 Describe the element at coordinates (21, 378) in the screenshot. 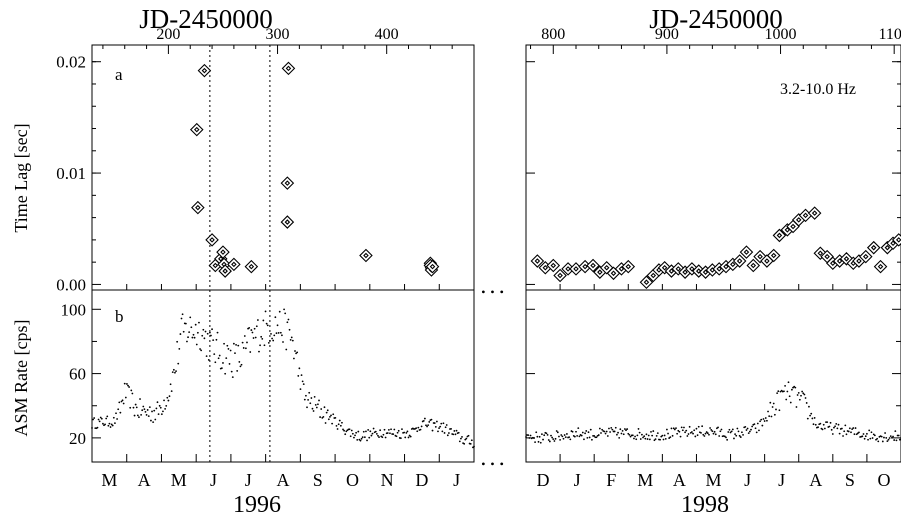

I see `panel-b-ylabel: ASM Rate [cps]` at that location.